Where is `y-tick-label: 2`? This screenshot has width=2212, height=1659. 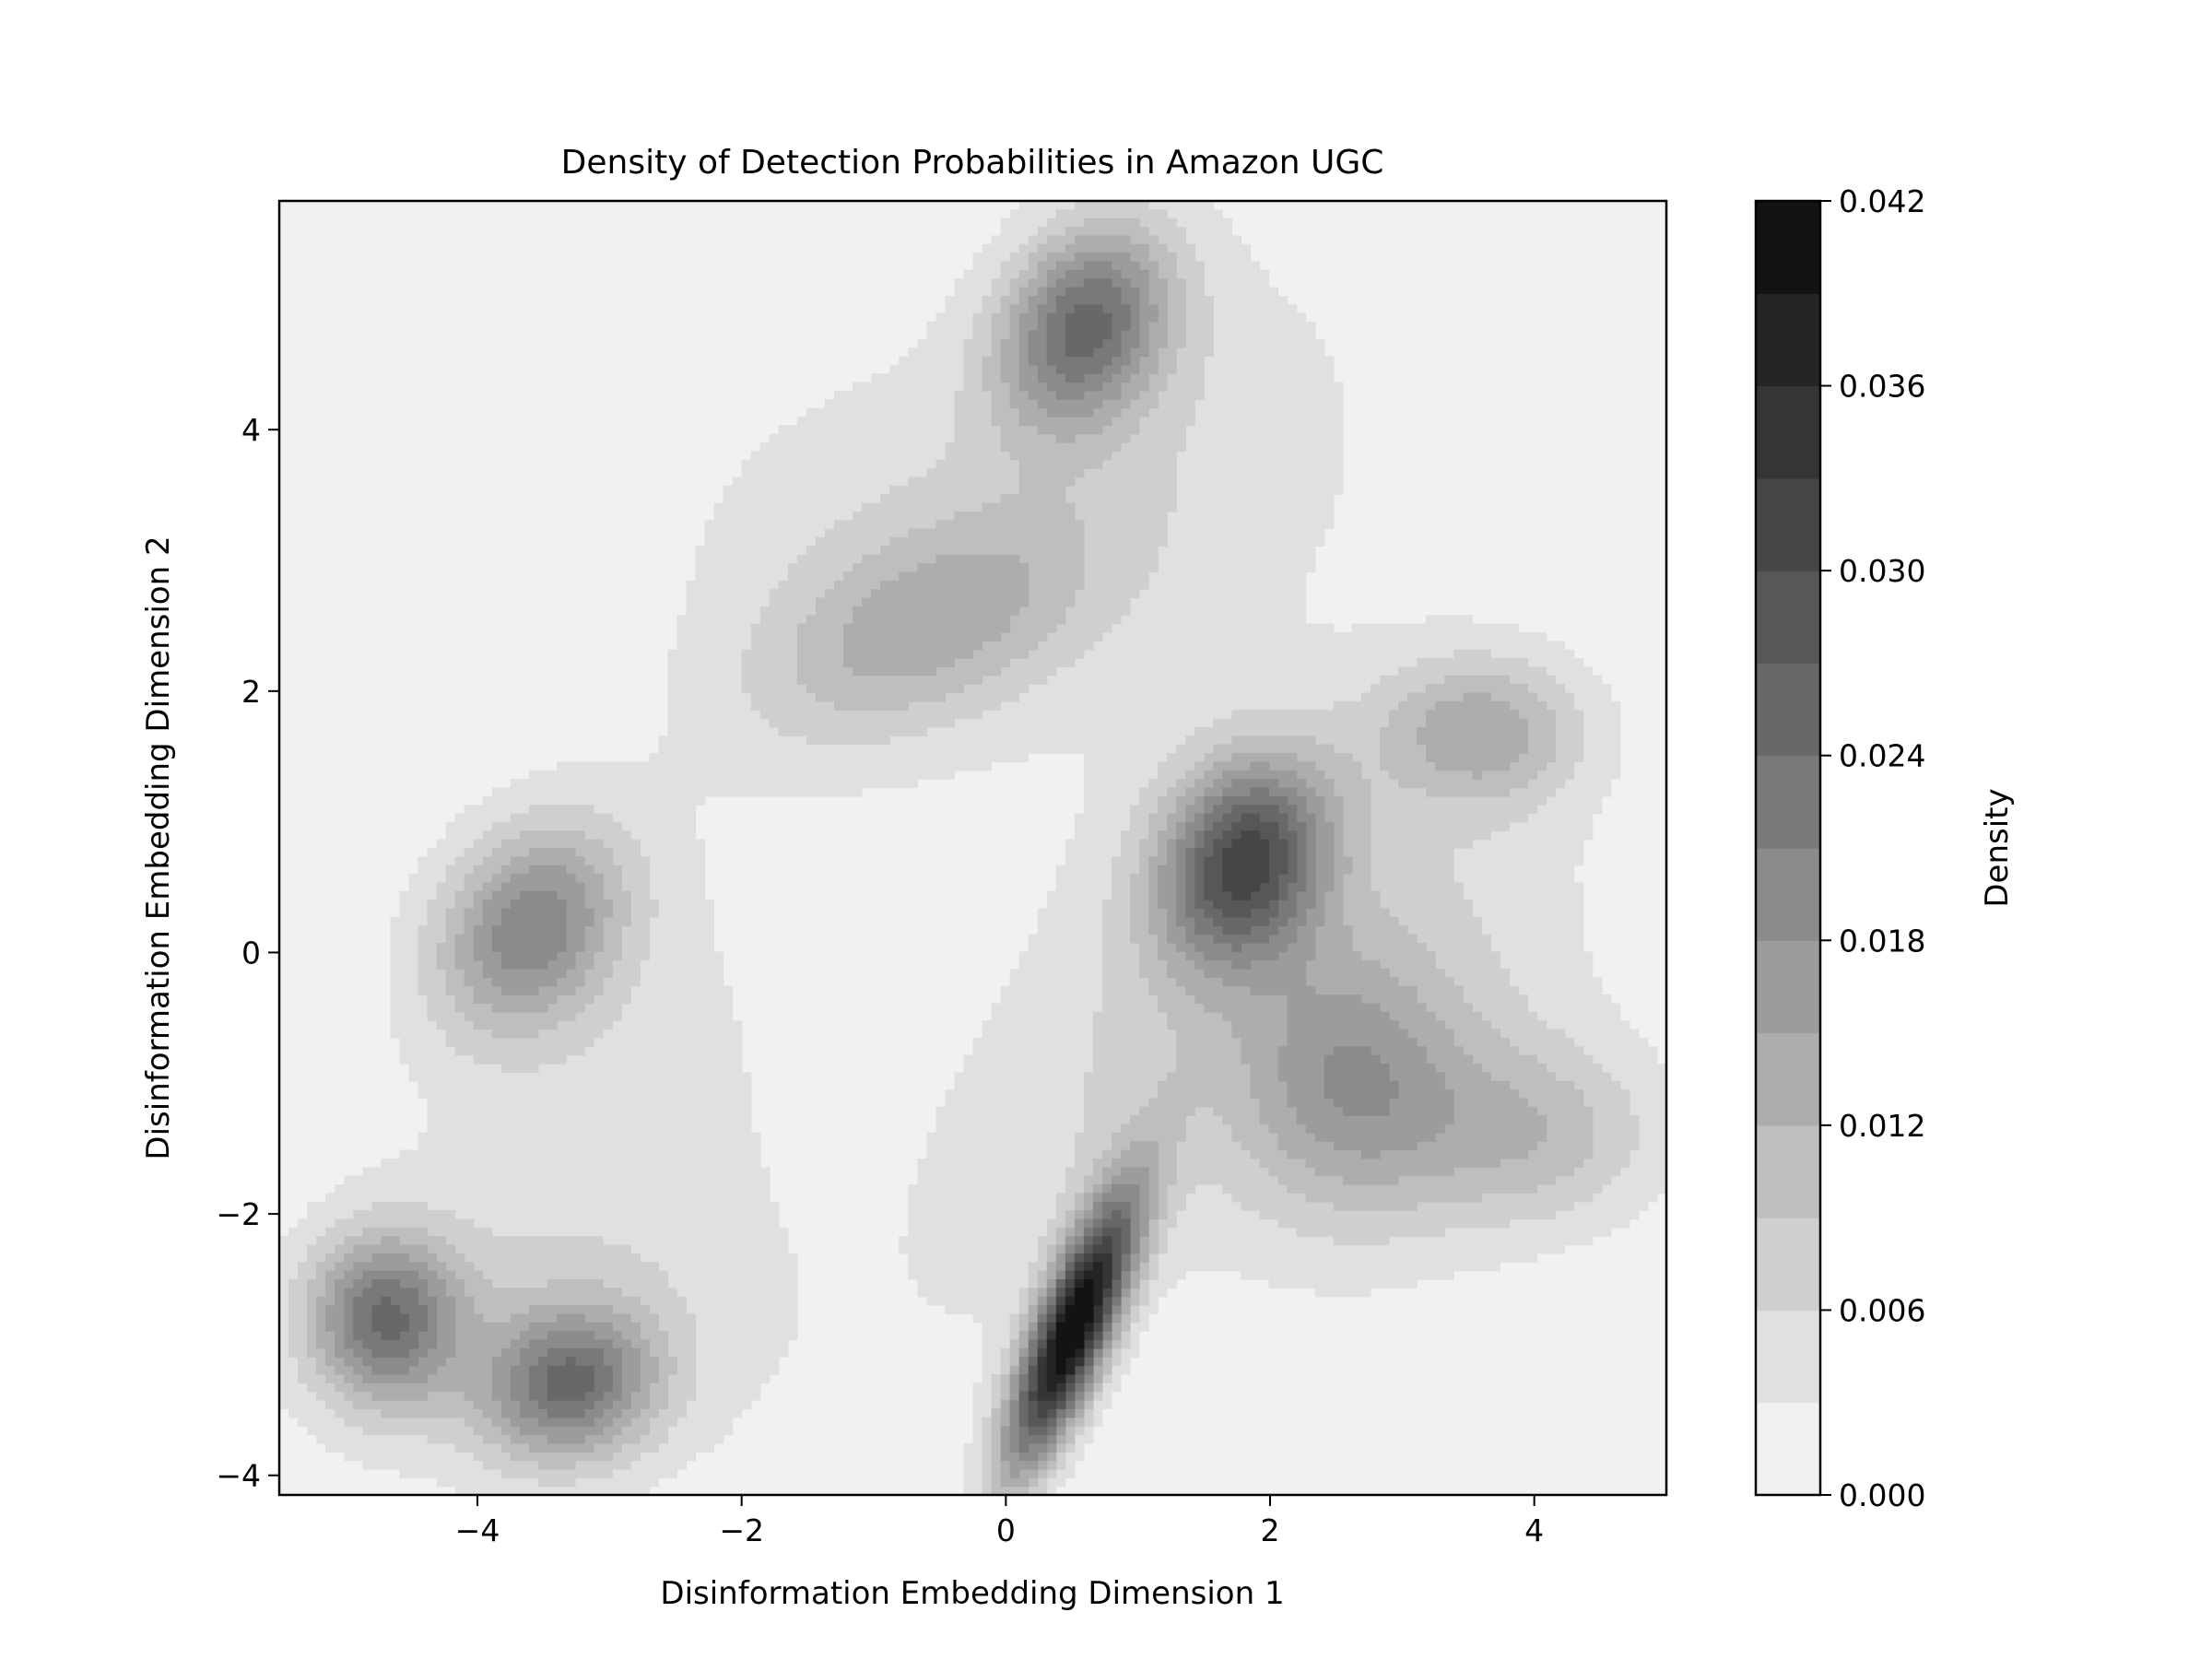 y-tick-label: 2 is located at coordinates (251, 692).